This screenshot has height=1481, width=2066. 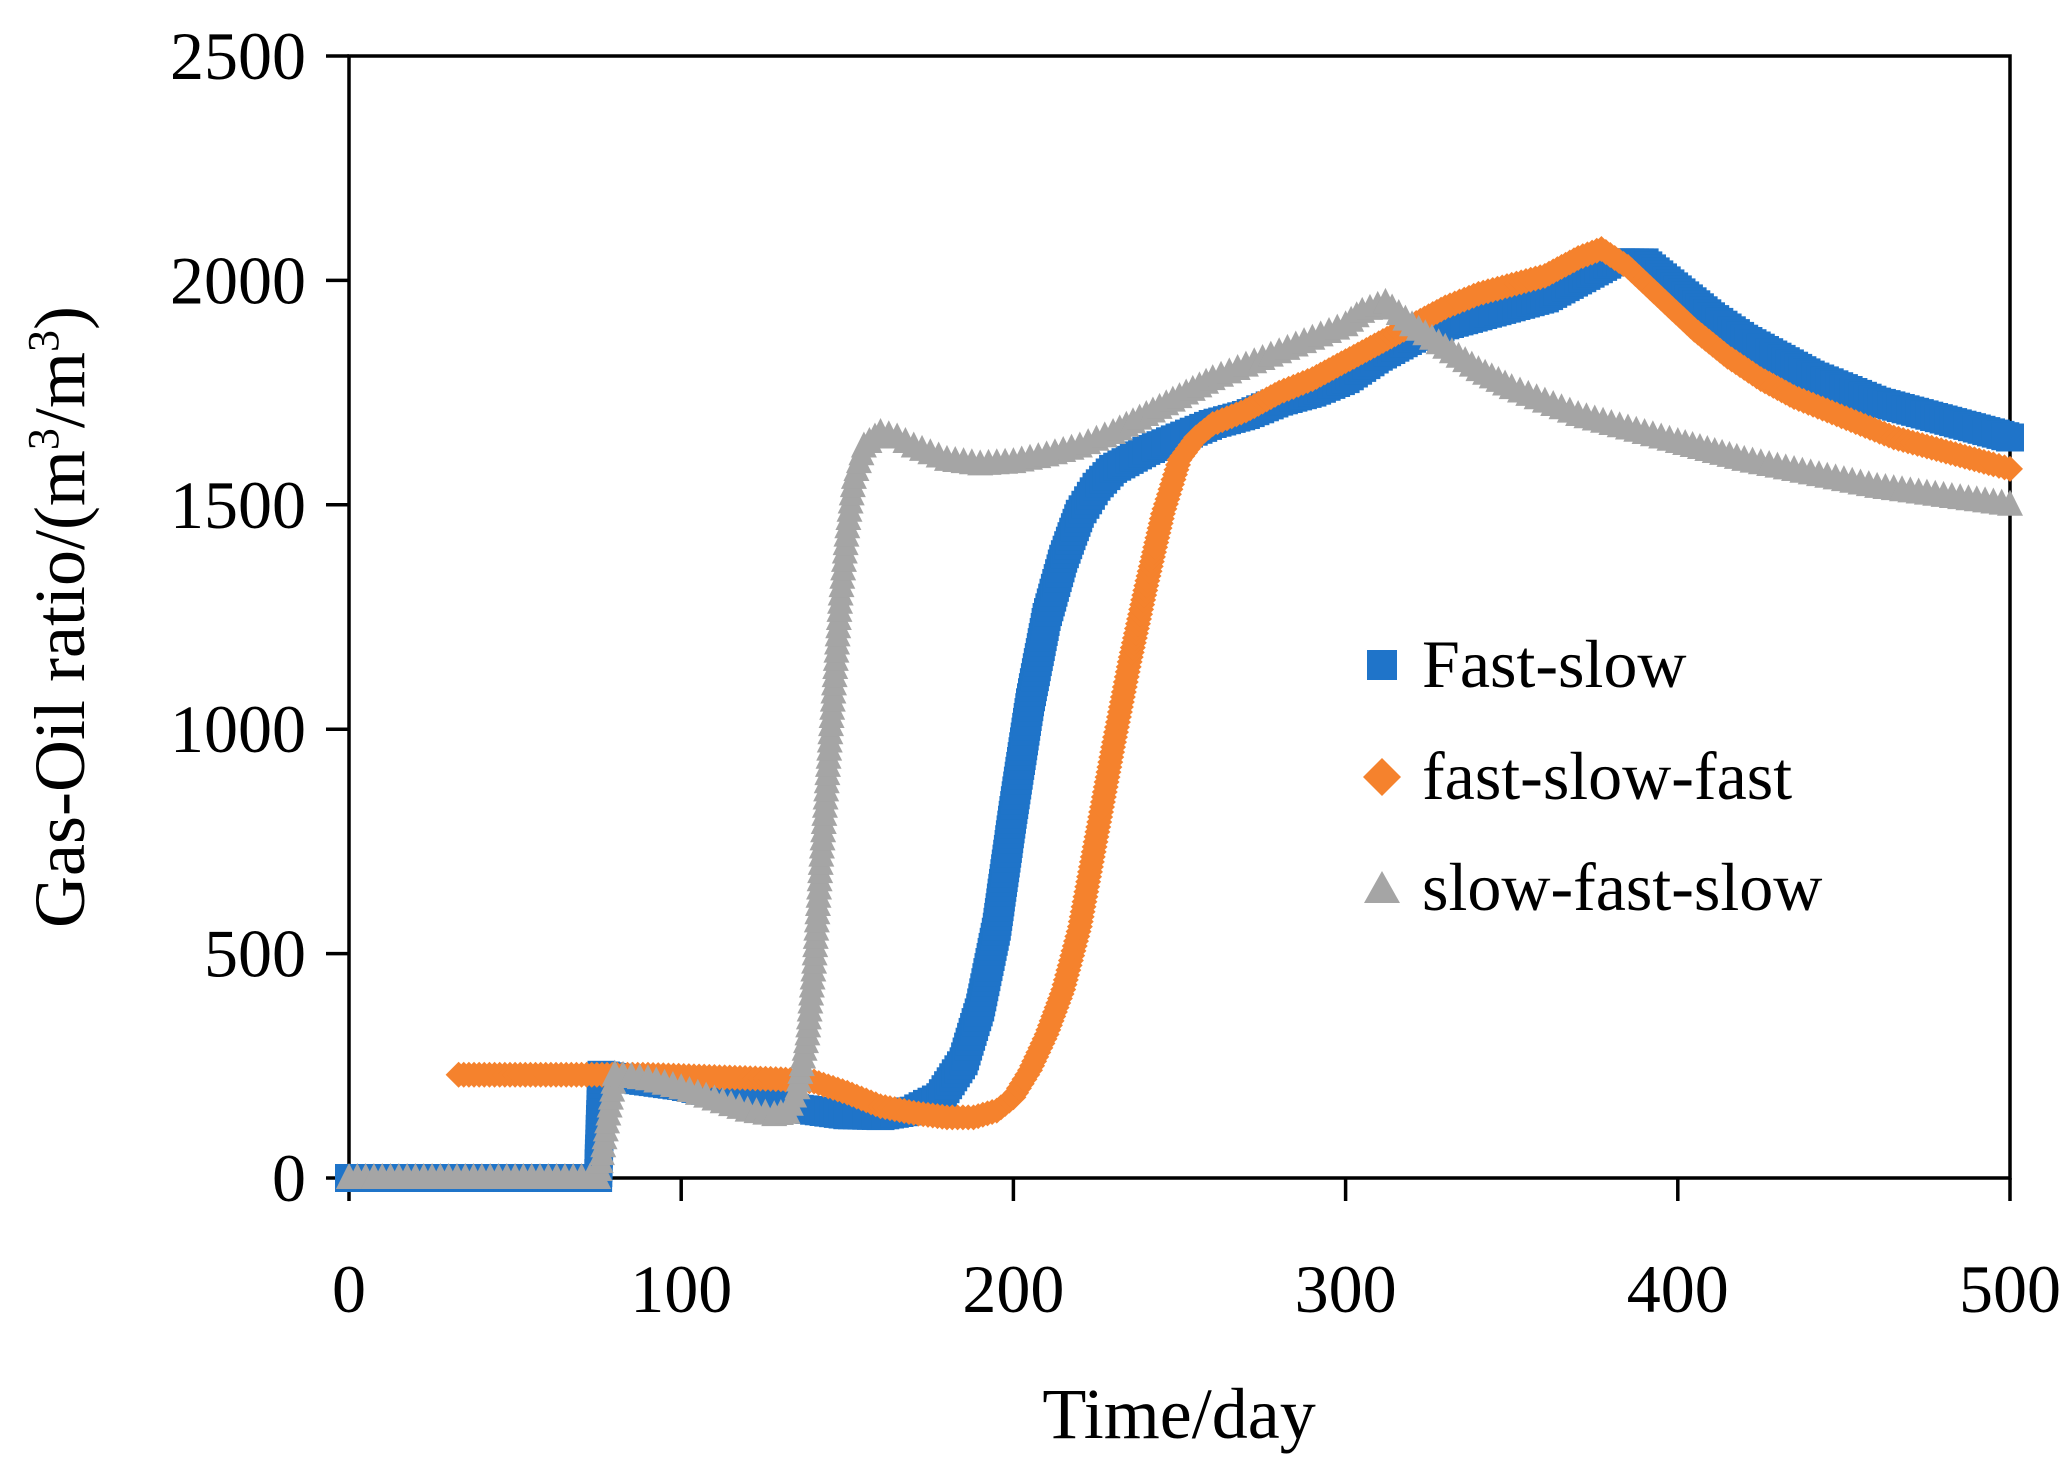 I want to click on legend-item-slow-fast-slow: slow-fast-slow, so click(x=1593, y=887).